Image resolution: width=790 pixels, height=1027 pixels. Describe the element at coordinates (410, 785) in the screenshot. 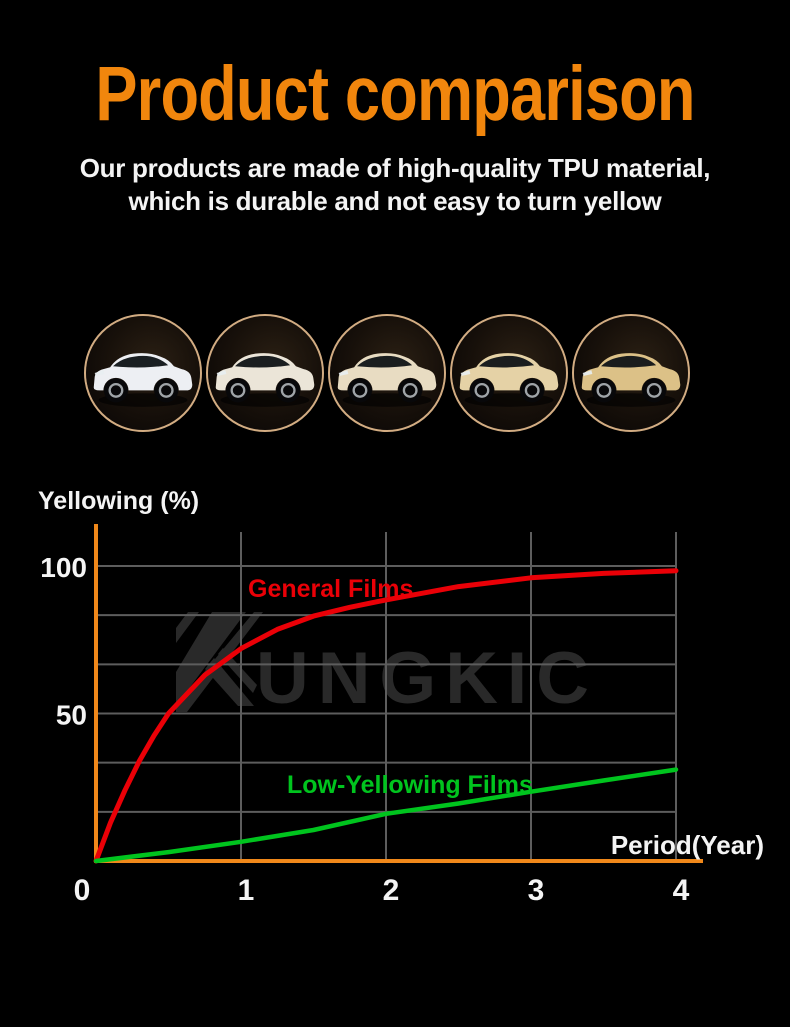

I see `low-yellowing-films-label: Low-Yellowing Films` at that location.